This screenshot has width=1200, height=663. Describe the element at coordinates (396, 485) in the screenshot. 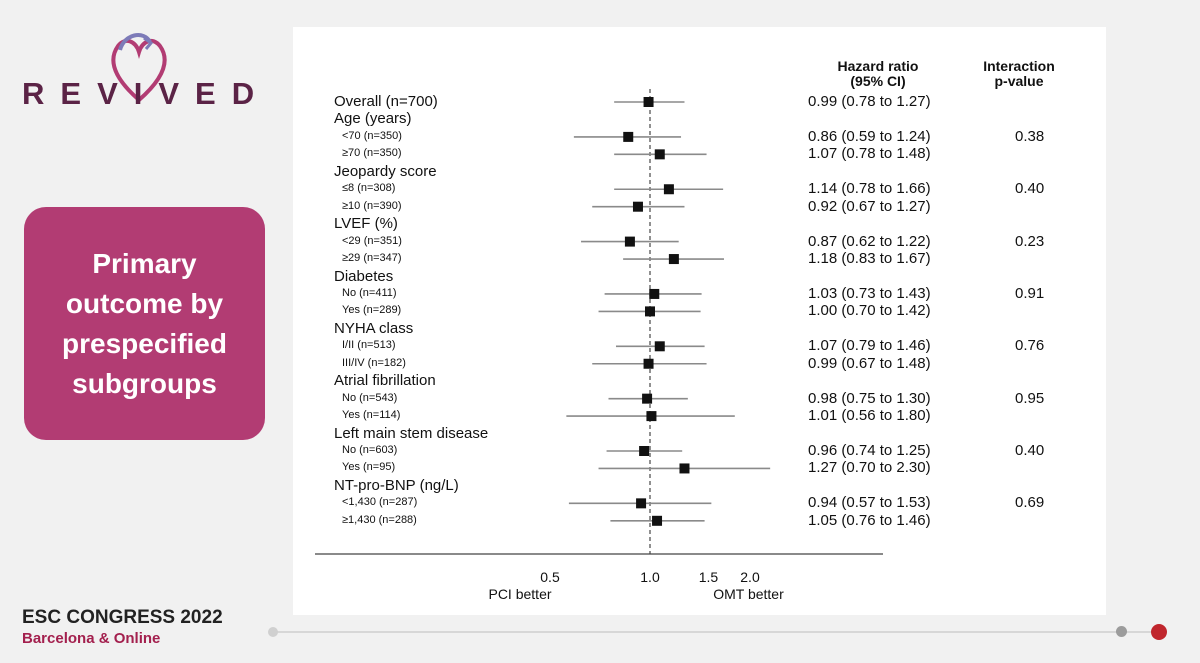

I see `group-label: NT-pro-BNP (ng/L)` at that location.